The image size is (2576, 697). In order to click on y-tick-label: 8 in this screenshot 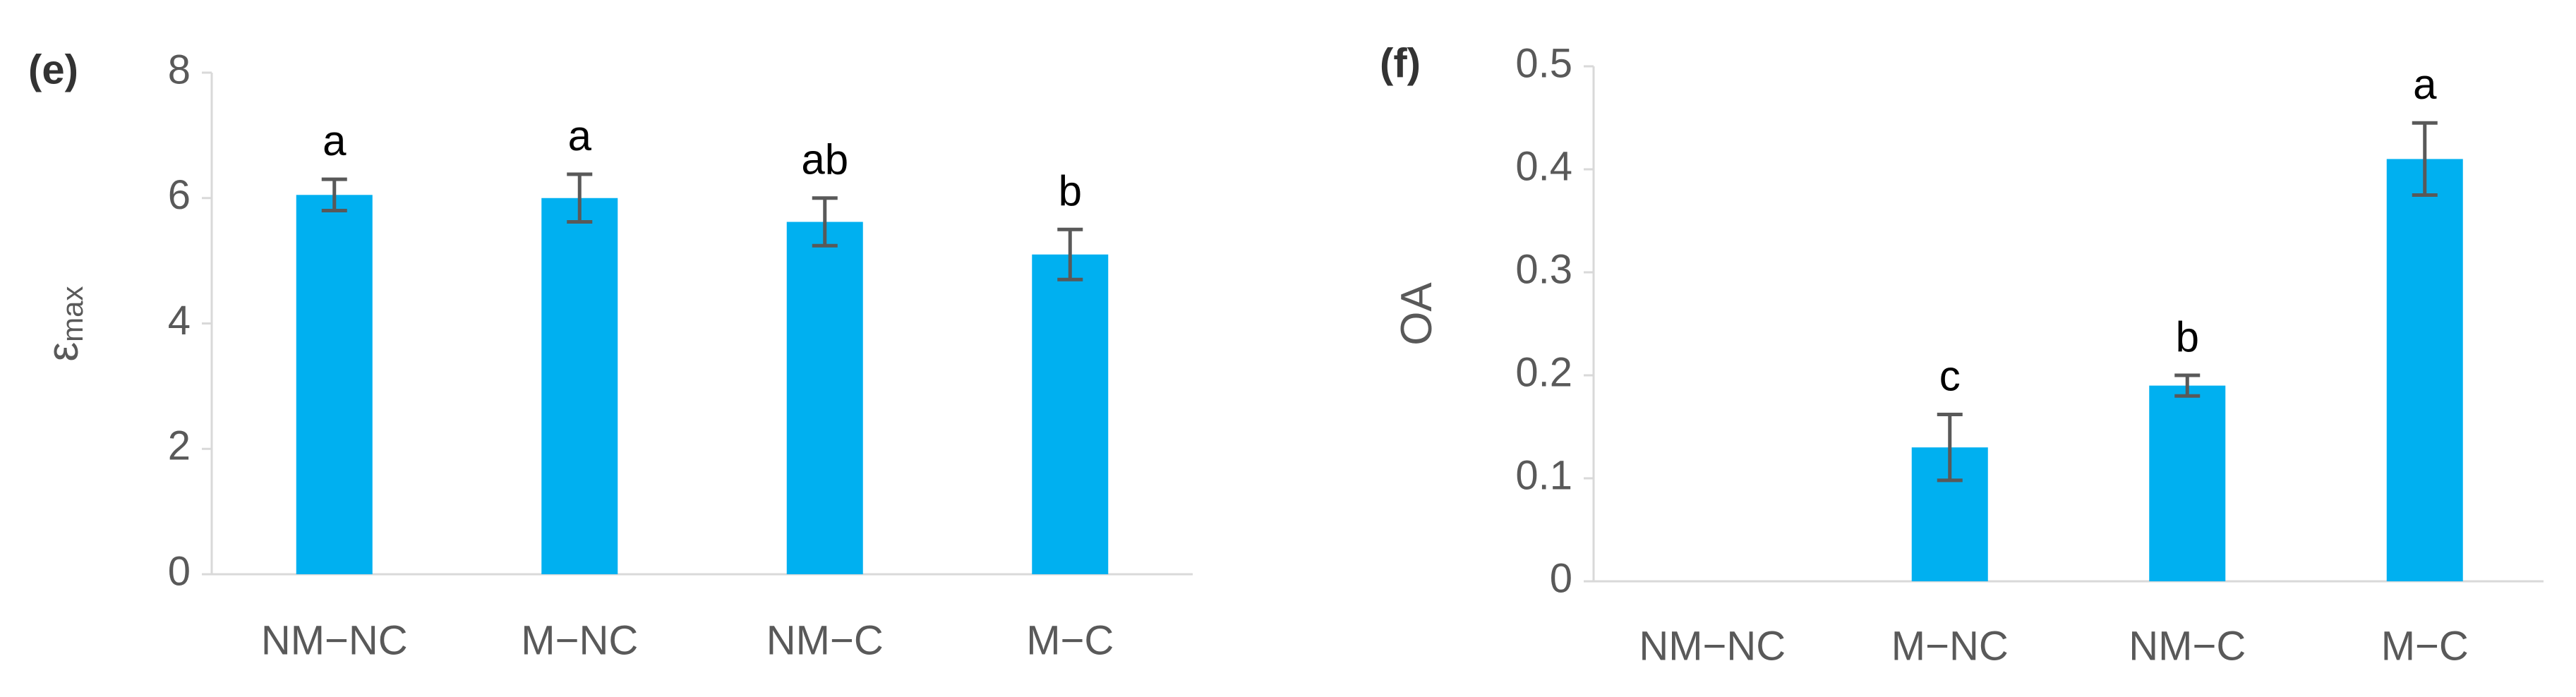, I will do `click(179, 69)`.